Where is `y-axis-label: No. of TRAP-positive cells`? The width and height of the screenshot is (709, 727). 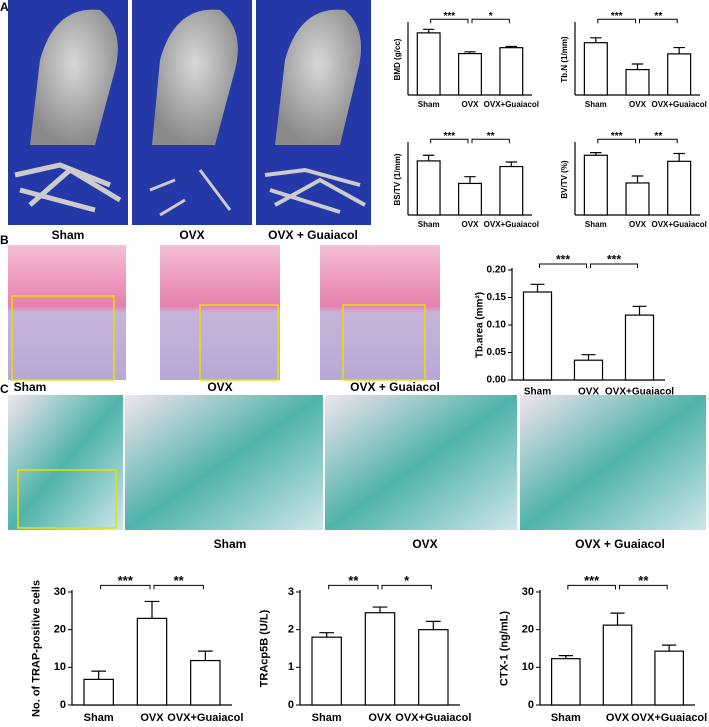
y-axis-label: No. of TRAP-positive cells is located at coordinates (37, 648).